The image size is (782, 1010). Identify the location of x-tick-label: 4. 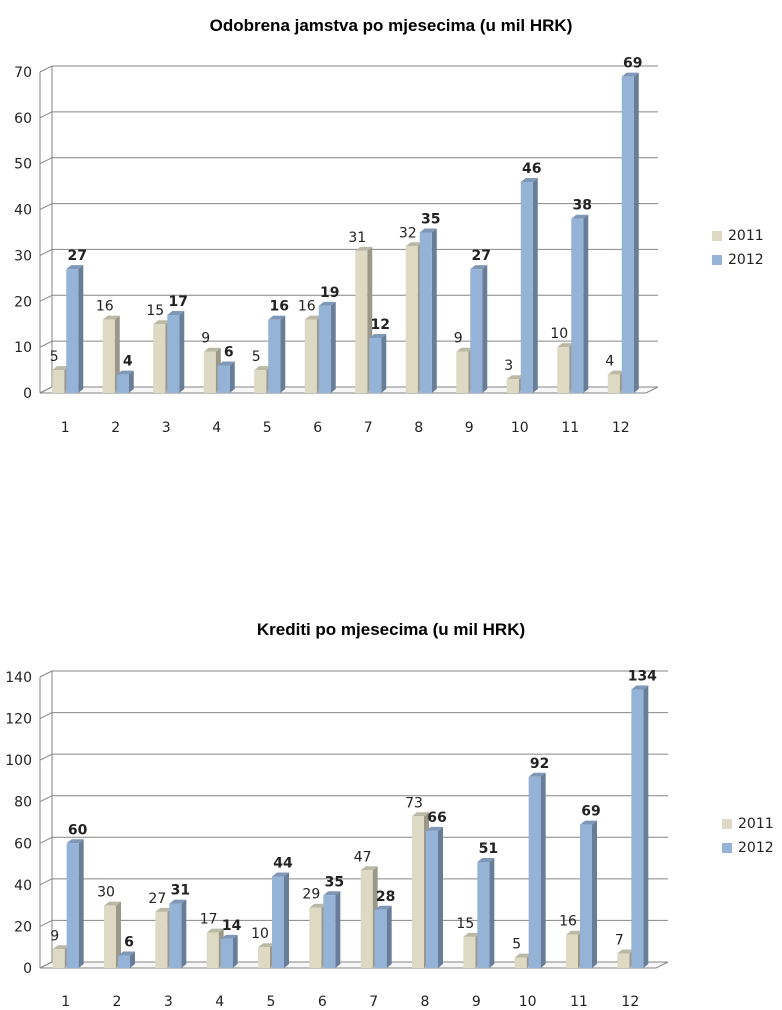
(219, 1002).